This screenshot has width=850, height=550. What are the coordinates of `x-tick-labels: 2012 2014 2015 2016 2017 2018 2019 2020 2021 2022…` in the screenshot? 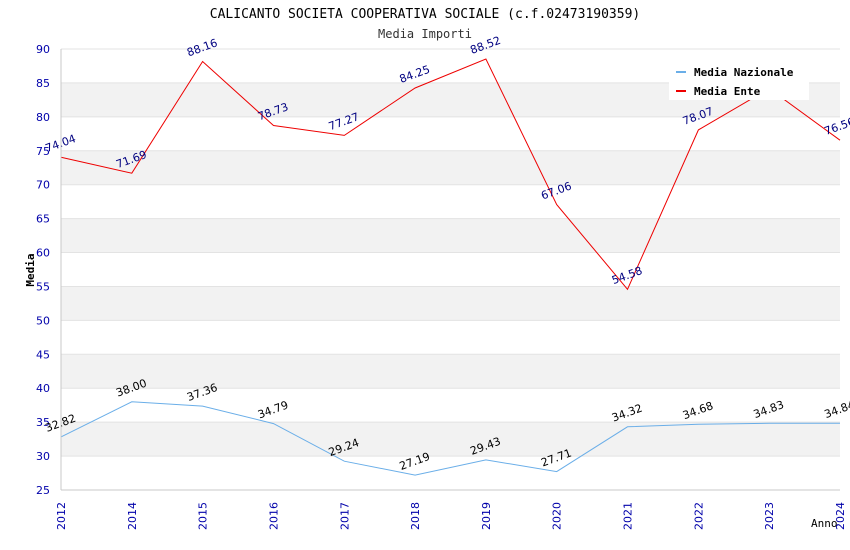 It's located at (451, 516).